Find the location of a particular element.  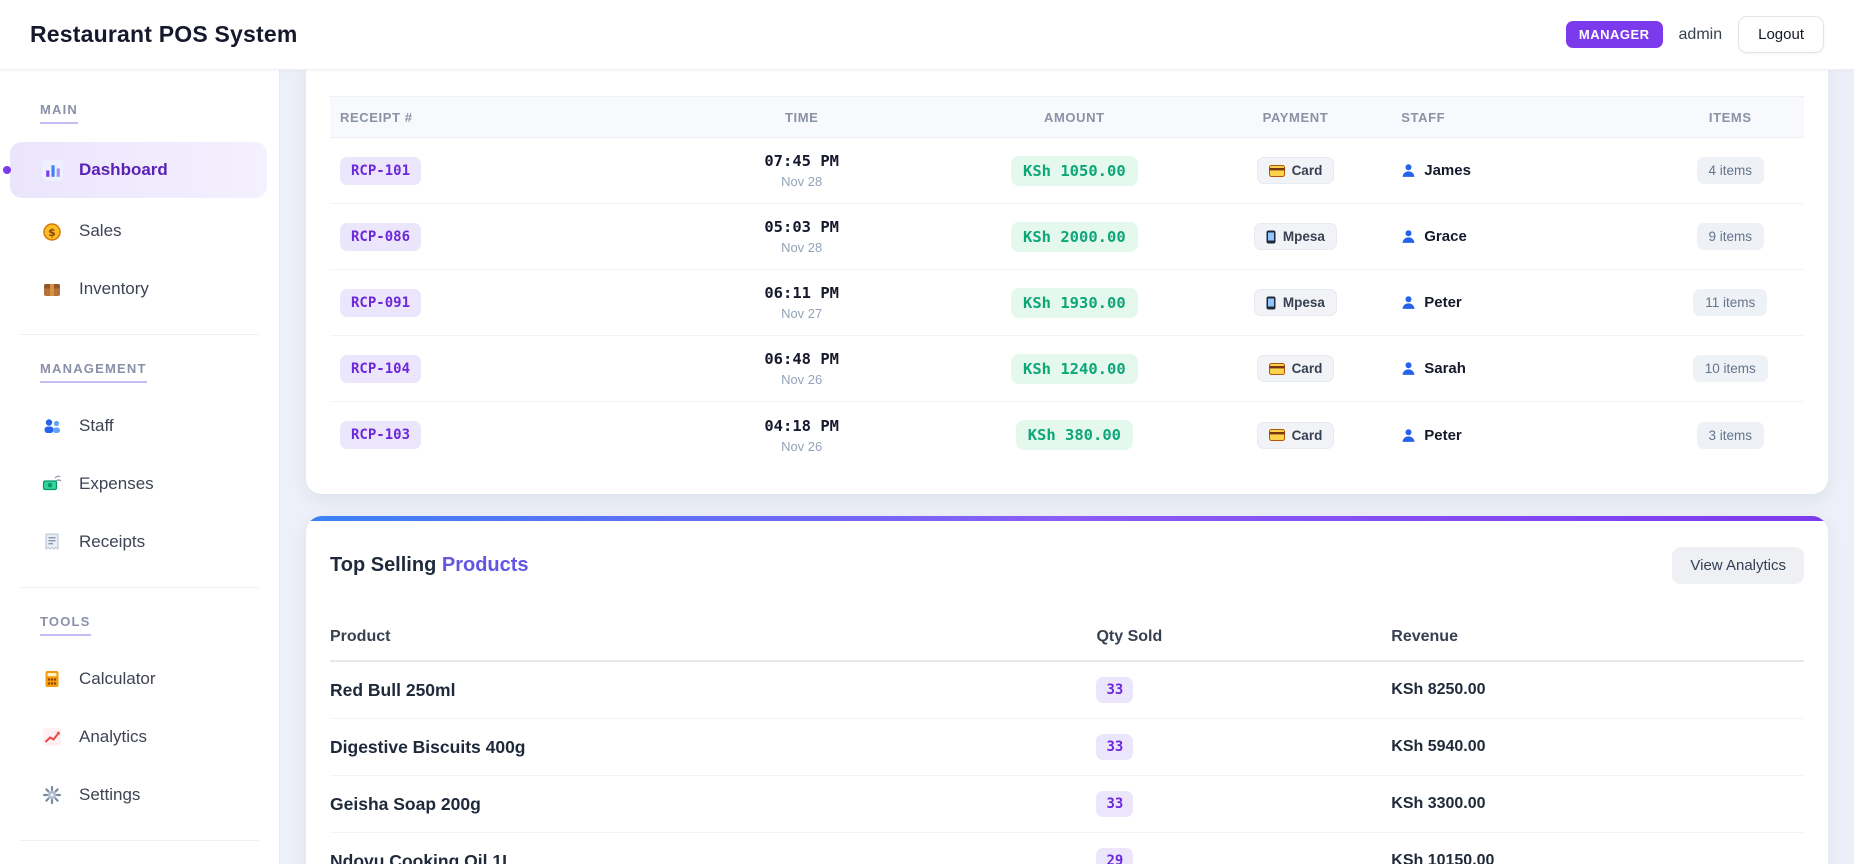

receipt-number-badge: RCP-086 is located at coordinates (381, 236).